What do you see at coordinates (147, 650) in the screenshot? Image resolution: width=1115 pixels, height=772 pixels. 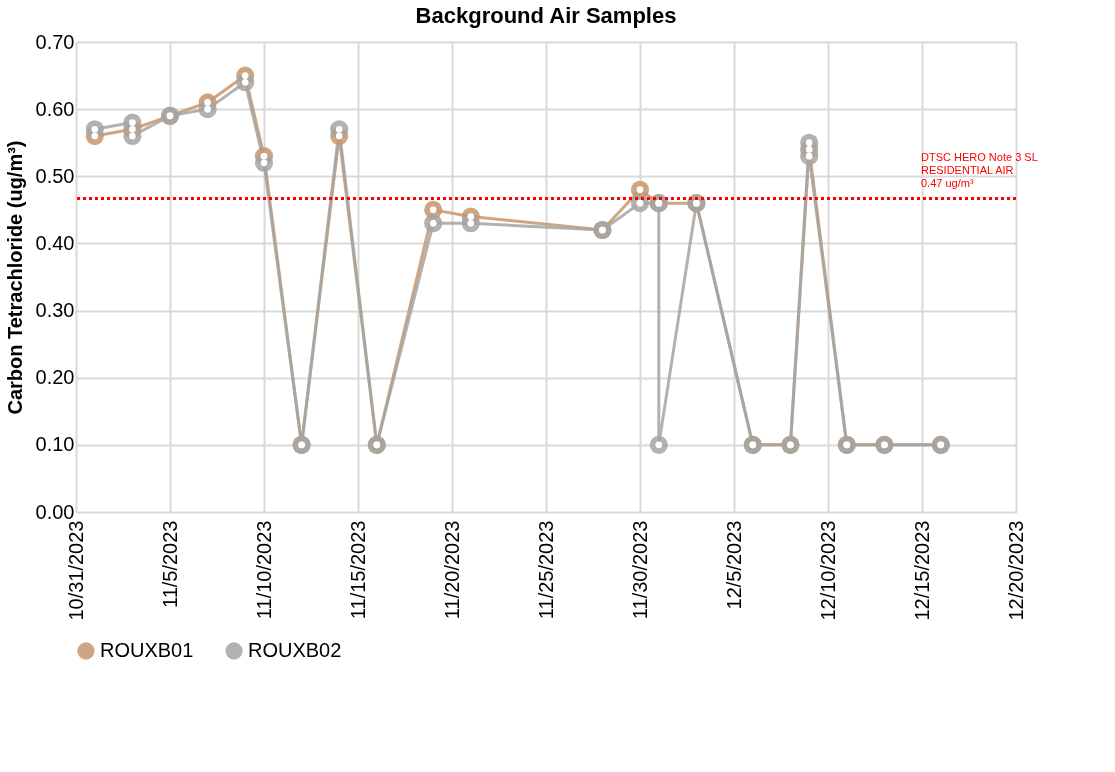 I see `legend-label: ROUXB01` at bounding box center [147, 650].